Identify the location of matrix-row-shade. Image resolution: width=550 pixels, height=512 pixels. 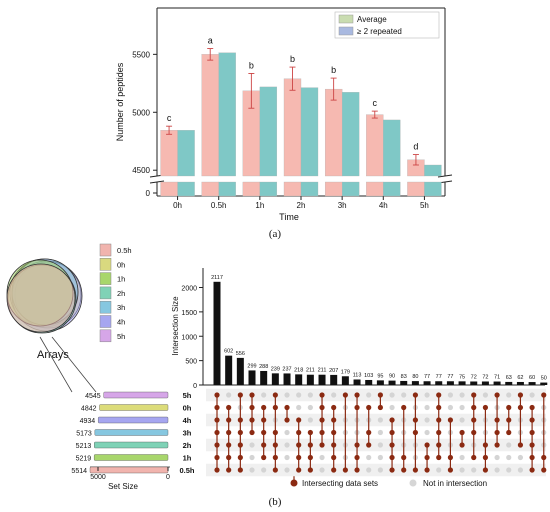
(376, 445).